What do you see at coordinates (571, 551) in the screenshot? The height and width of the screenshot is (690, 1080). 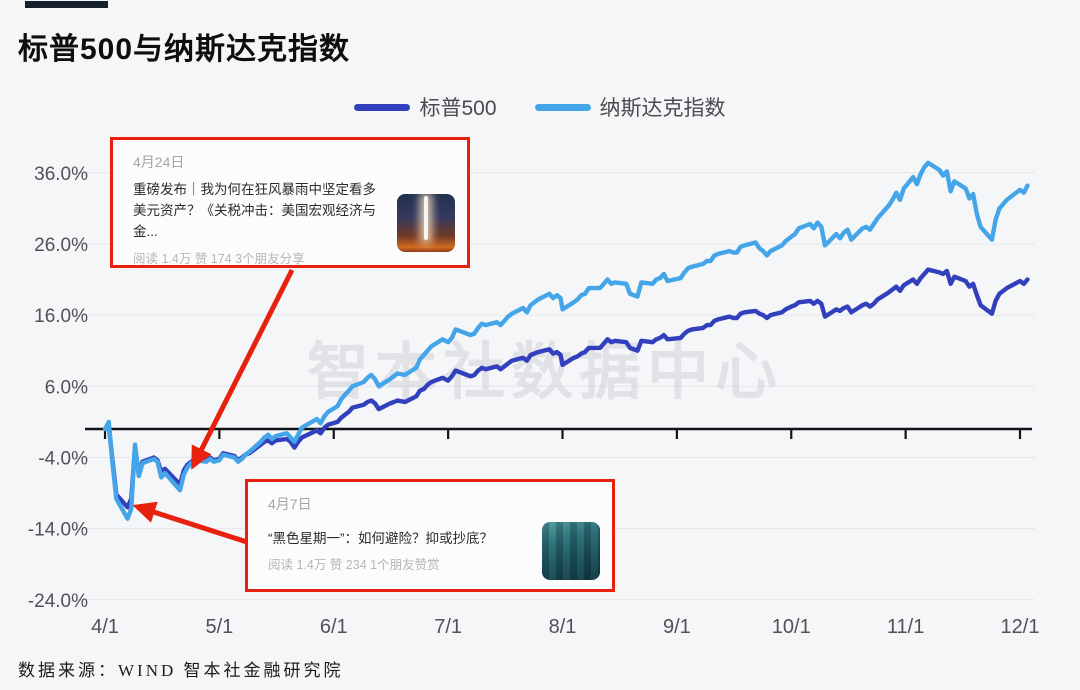 I see `sunken-ruins-thumbnail-image` at bounding box center [571, 551].